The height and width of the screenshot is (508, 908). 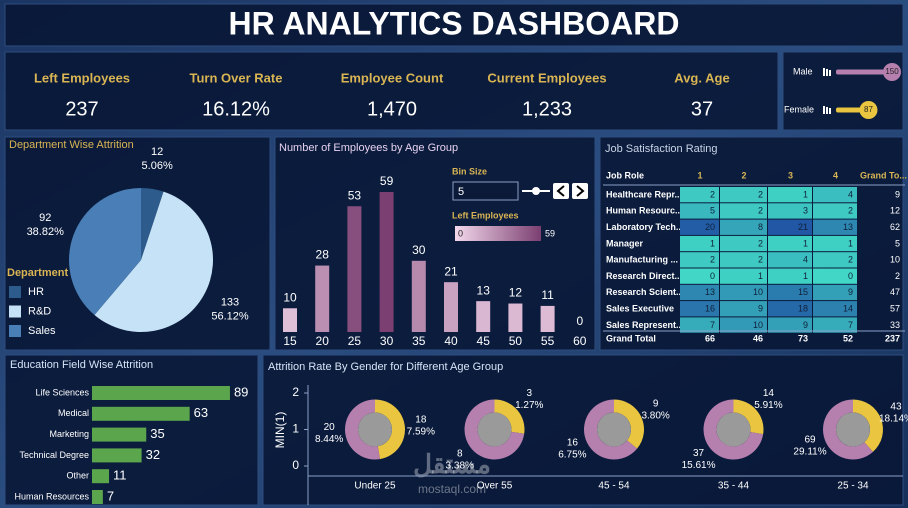 I want to click on x-tick-label: 60, so click(x=580, y=341).